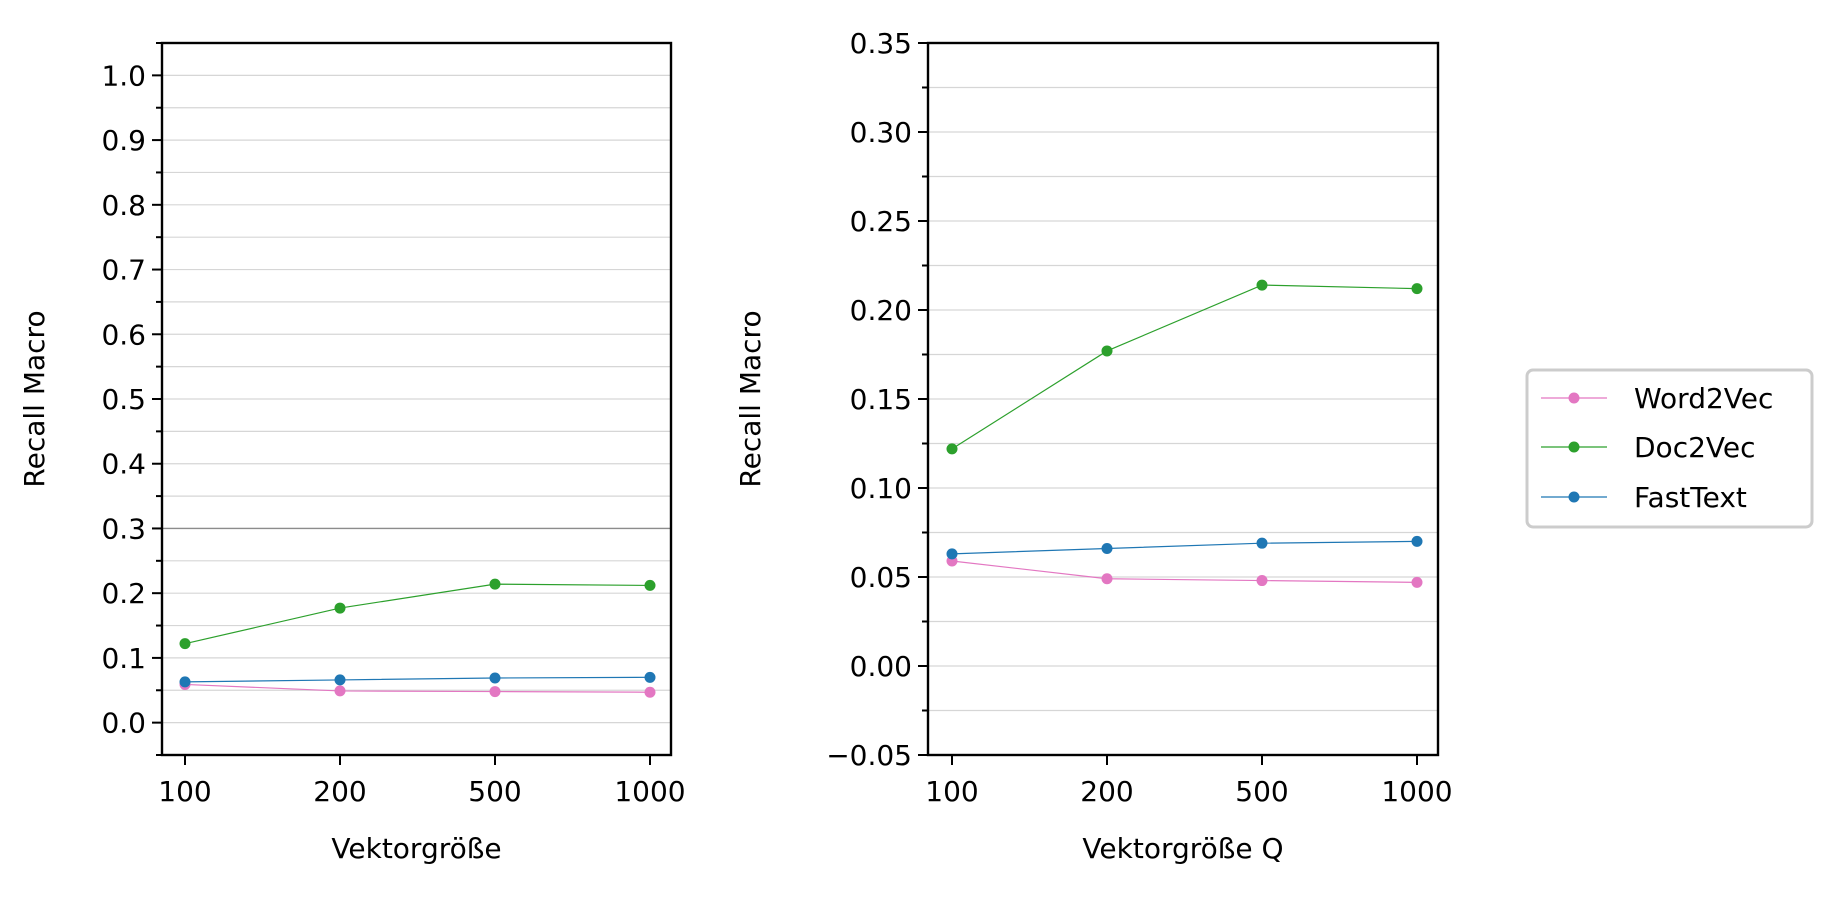  I want to click on legend-entry-doc2vec: Doc2Vec, so click(1648, 447).